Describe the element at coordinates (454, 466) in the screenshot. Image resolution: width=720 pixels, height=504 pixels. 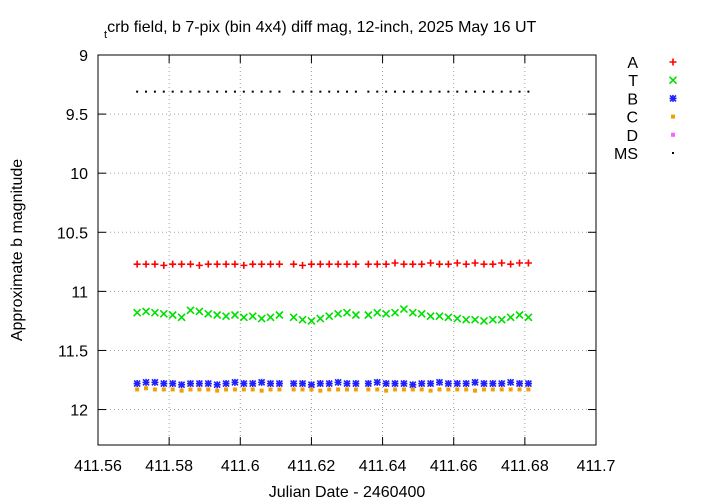
I see `x-tick-label: 411.66` at that location.